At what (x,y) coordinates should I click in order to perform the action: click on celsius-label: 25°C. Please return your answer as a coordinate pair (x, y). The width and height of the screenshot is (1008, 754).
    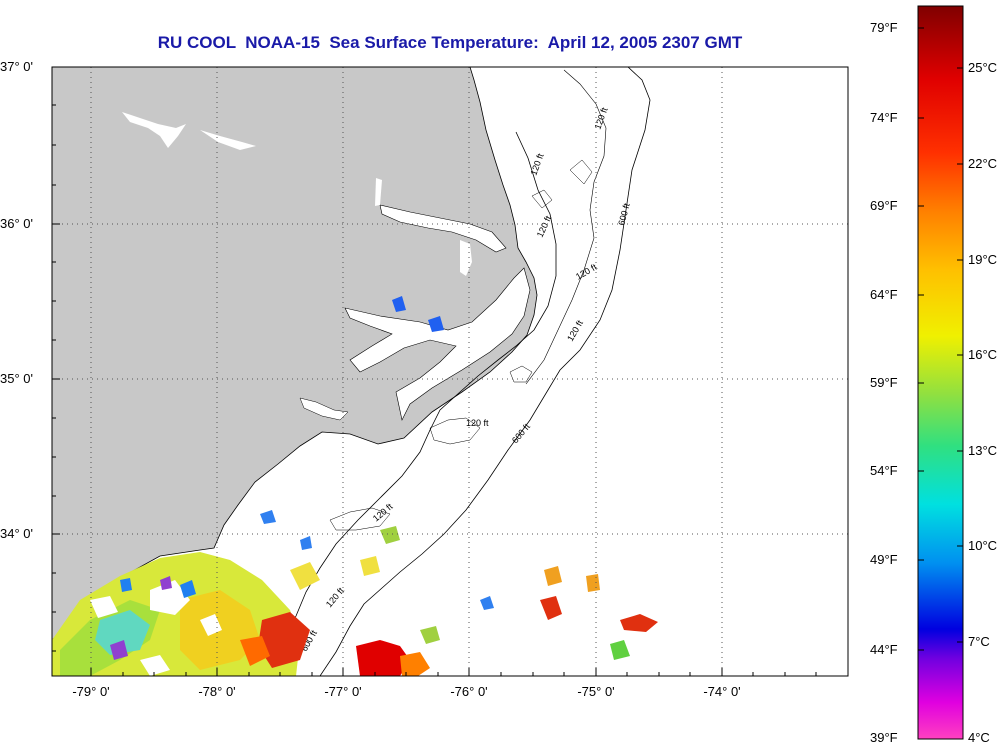
    Looking at the image, I should click on (983, 67).